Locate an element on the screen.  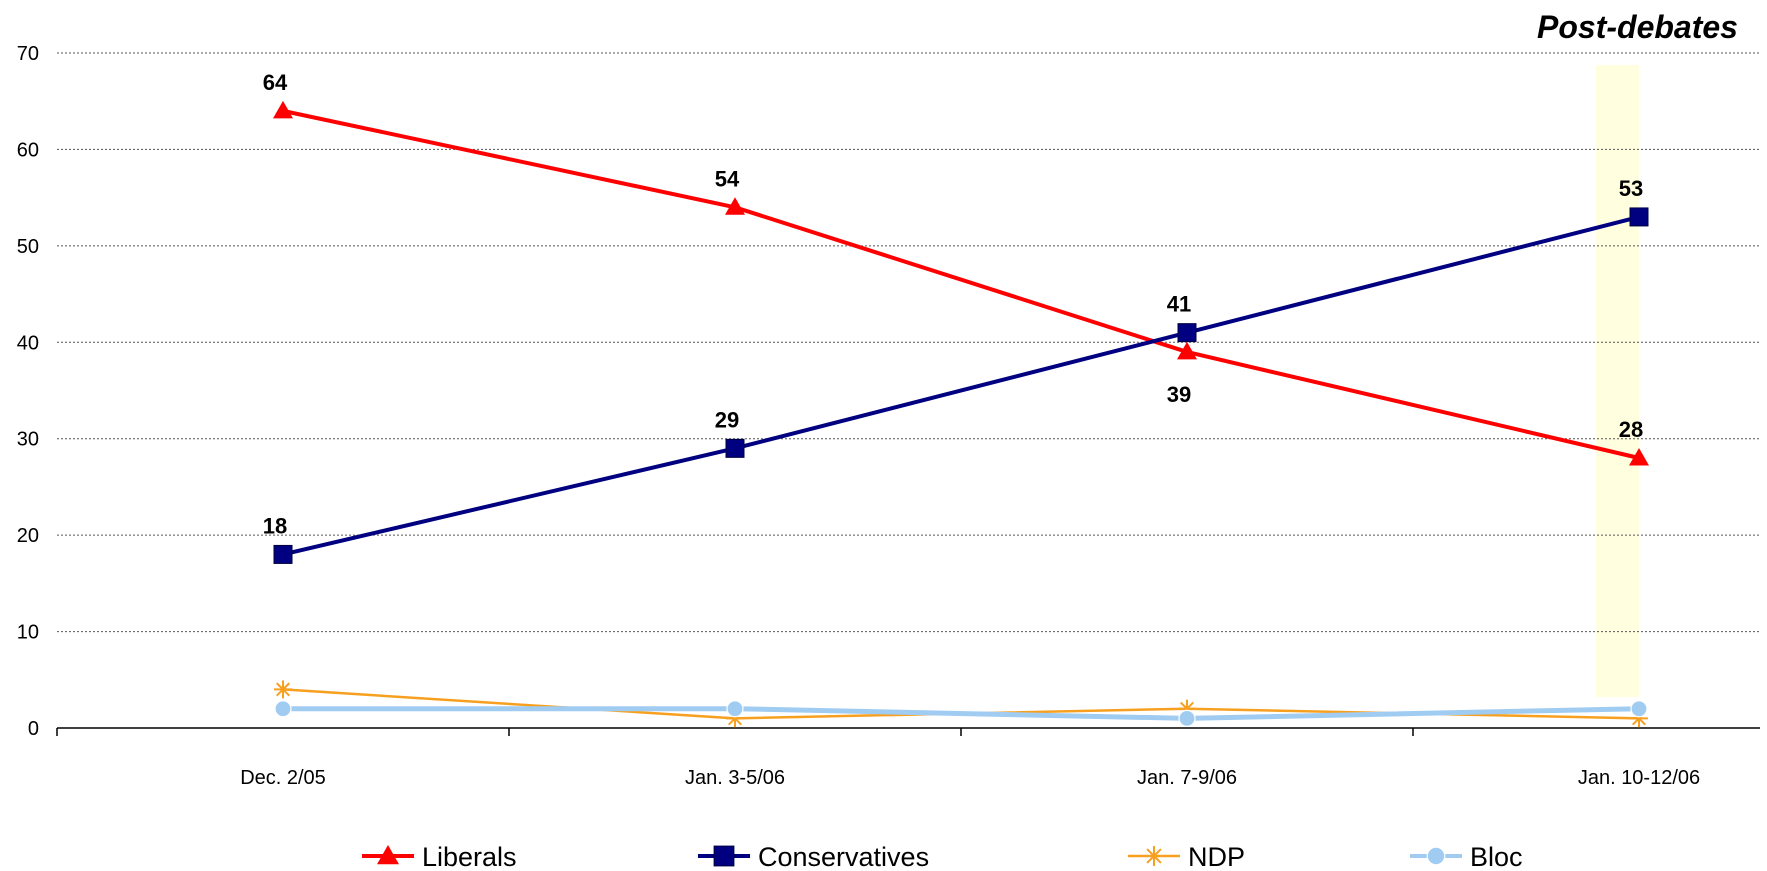
legend-item-ndp: NDP is located at coordinates (1186, 856).